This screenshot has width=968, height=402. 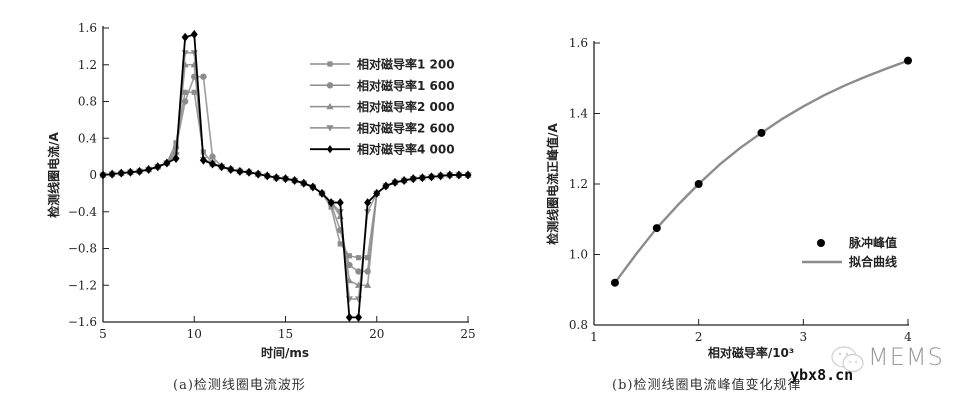 I want to click on x-tick-label: 1, so click(x=594, y=337).